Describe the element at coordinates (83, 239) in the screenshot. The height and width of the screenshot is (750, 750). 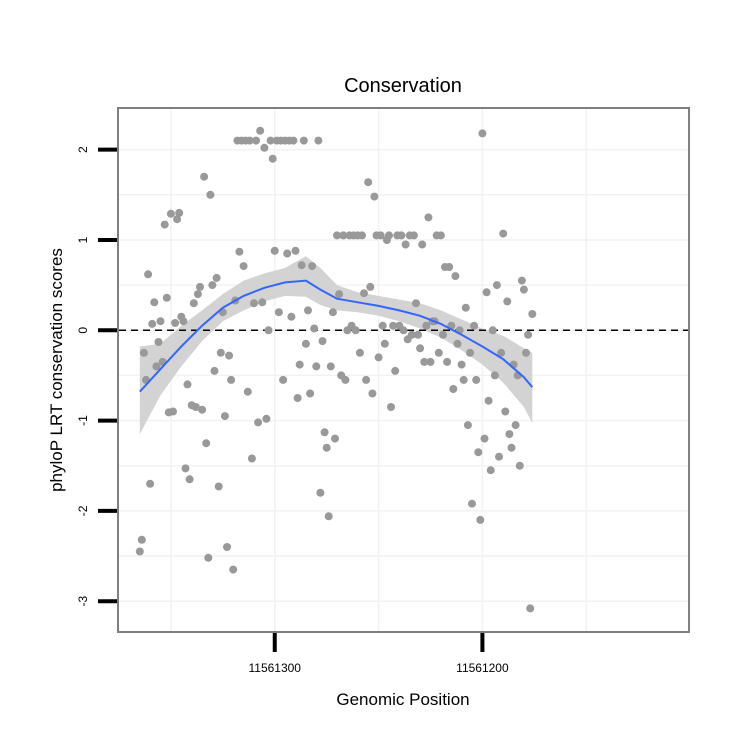
I see `y-tick-label: 1` at that location.